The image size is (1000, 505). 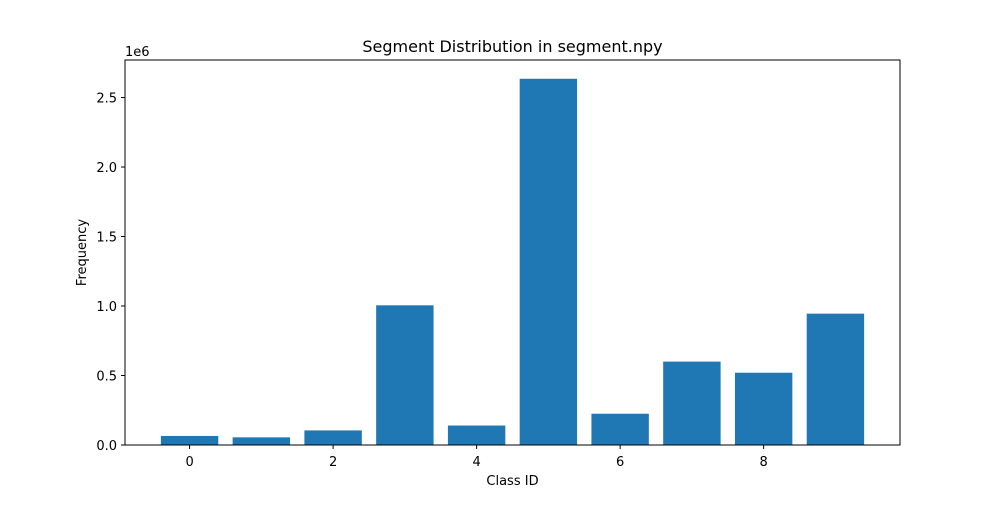 I want to click on y-tick-label: 0.5, so click(x=106, y=377).